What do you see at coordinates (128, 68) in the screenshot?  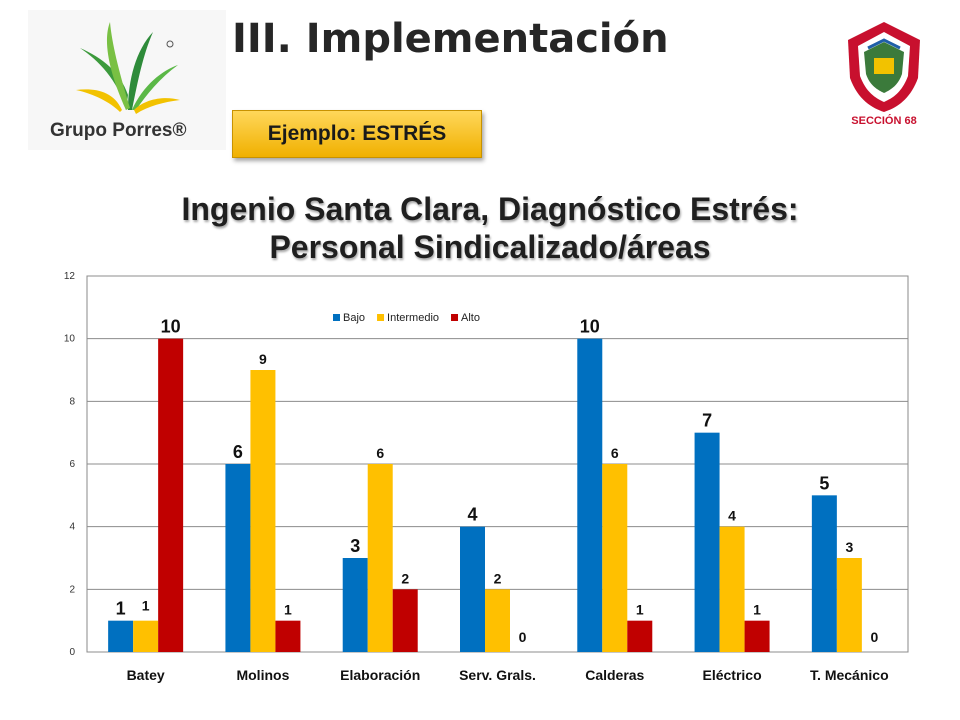 I see `cane-leaves-icon` at bounding box center [128, 68].